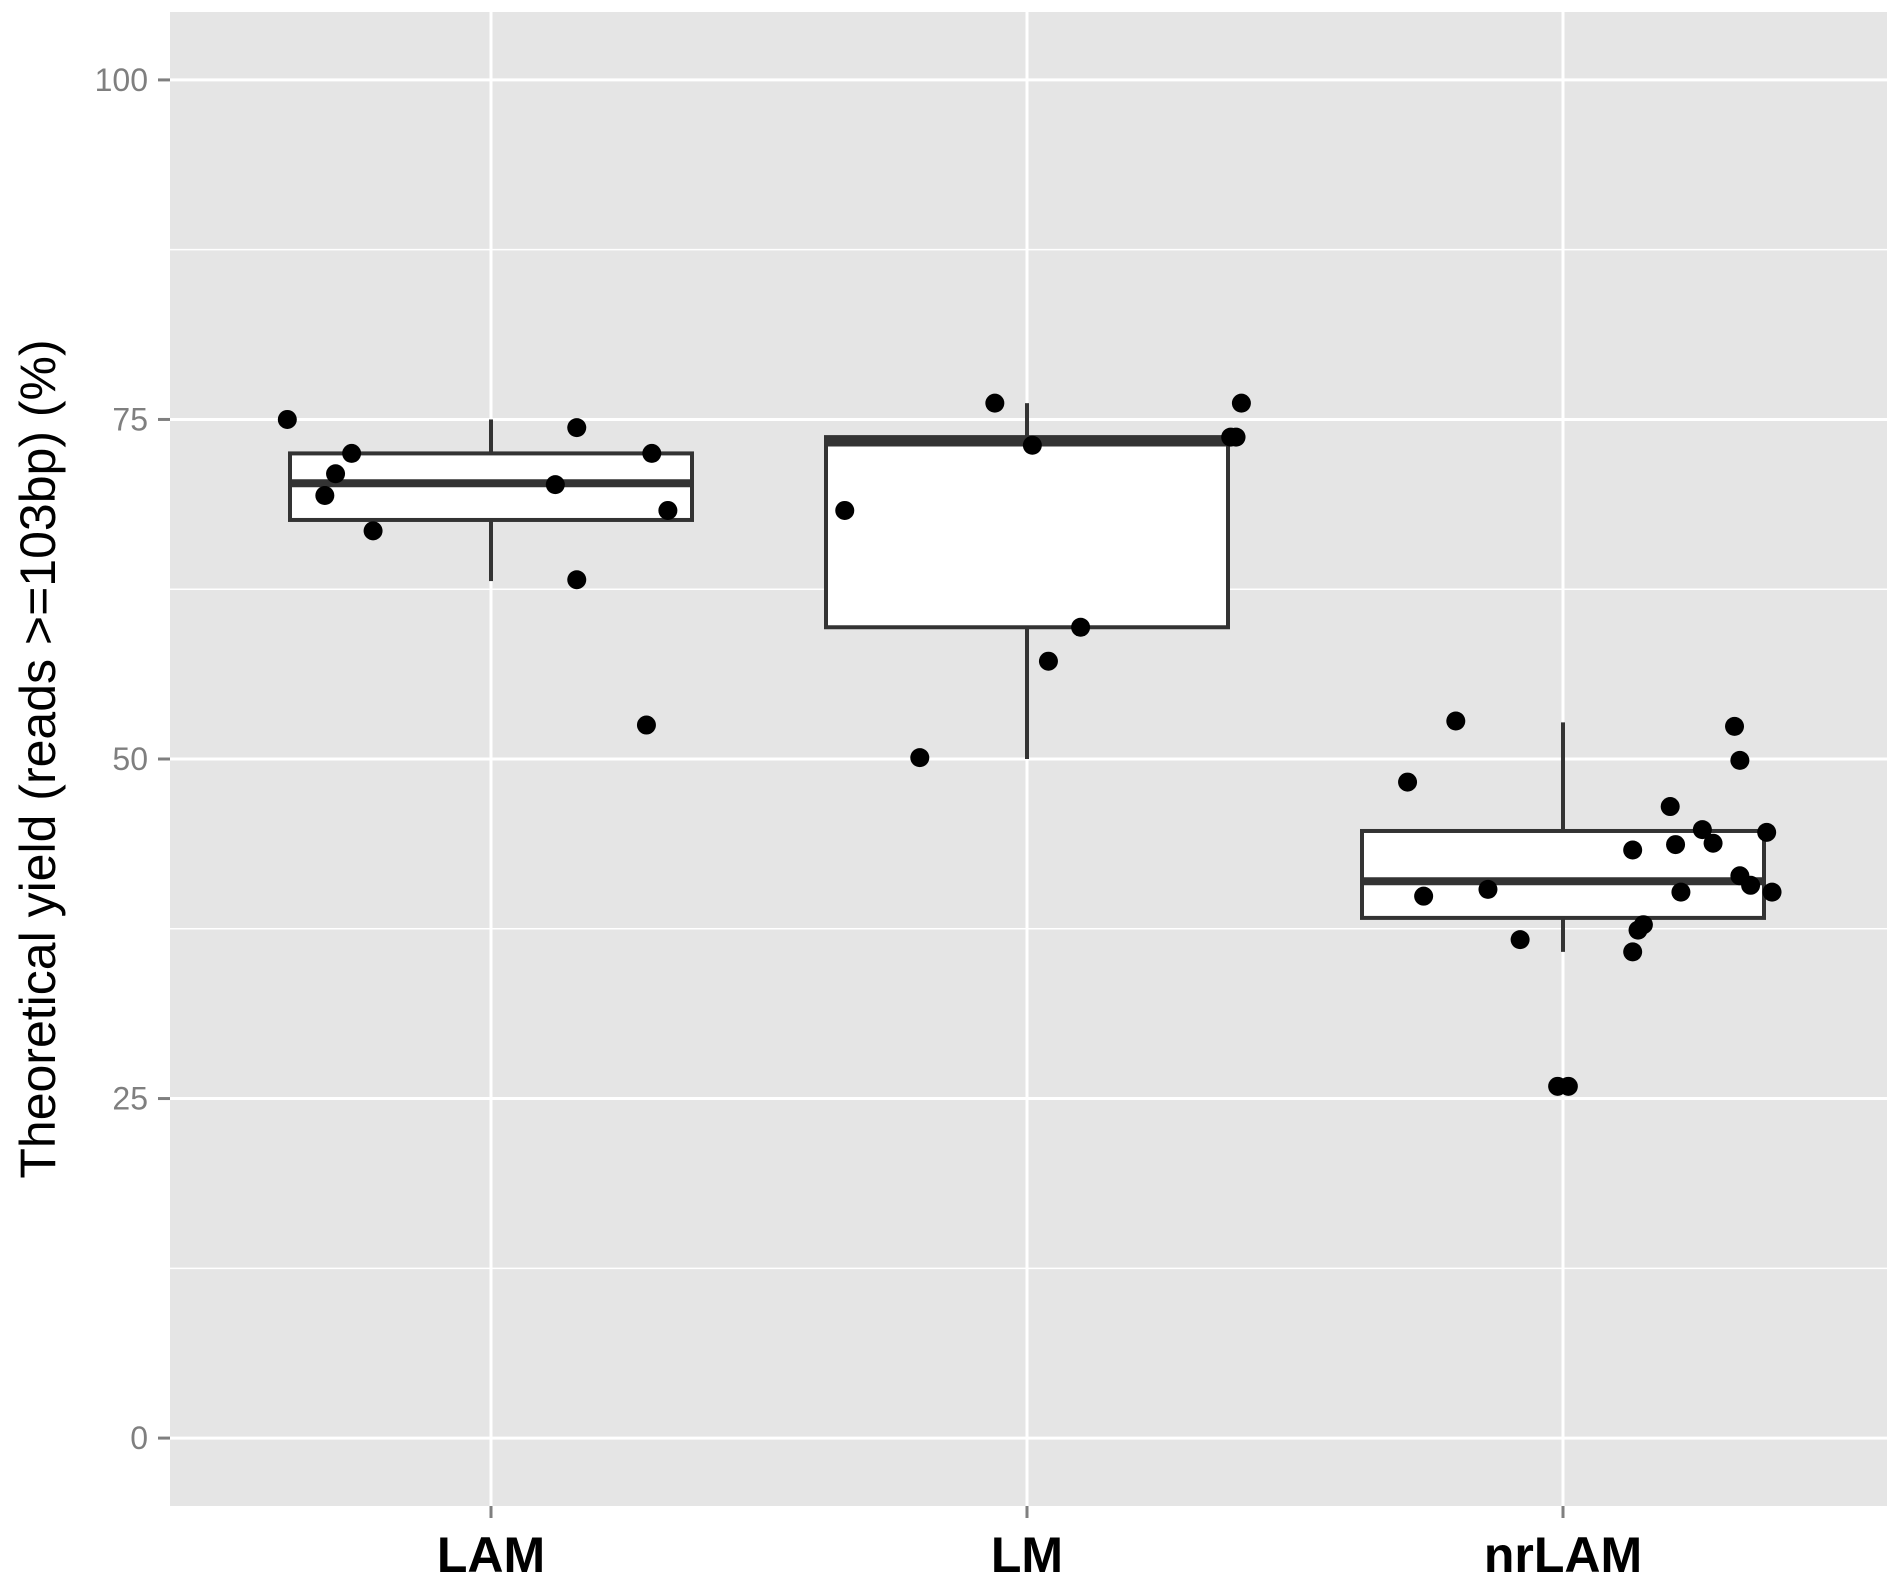 Image resolution: width=1893 pixels, height=1581 pixels. I want to click on box-lm, so click(1027, 581).